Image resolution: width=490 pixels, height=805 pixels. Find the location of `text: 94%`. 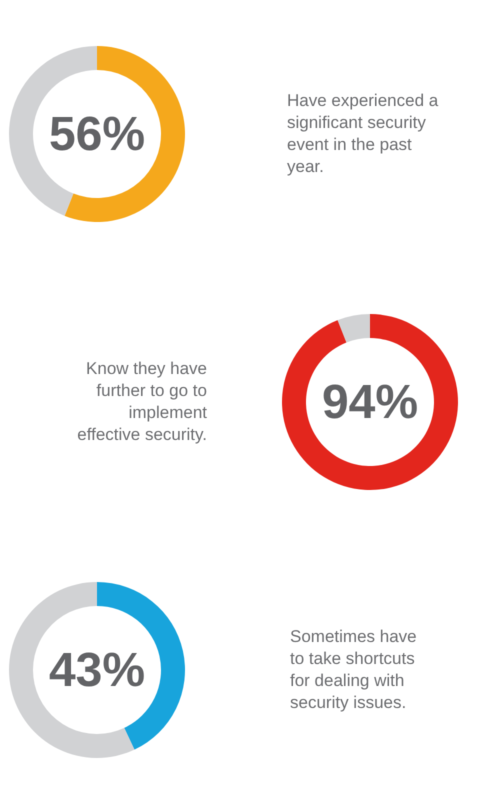

text: 94% is located at coordinates (370, 402).